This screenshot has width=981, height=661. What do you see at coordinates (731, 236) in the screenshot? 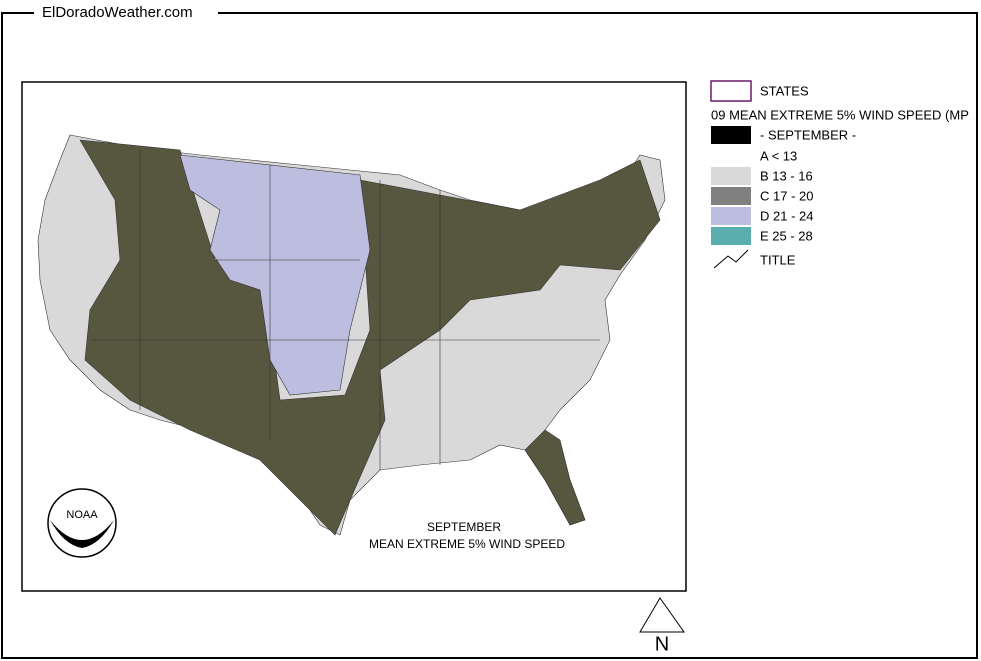
I see `swatch-e` at bounding box center [731, 236].